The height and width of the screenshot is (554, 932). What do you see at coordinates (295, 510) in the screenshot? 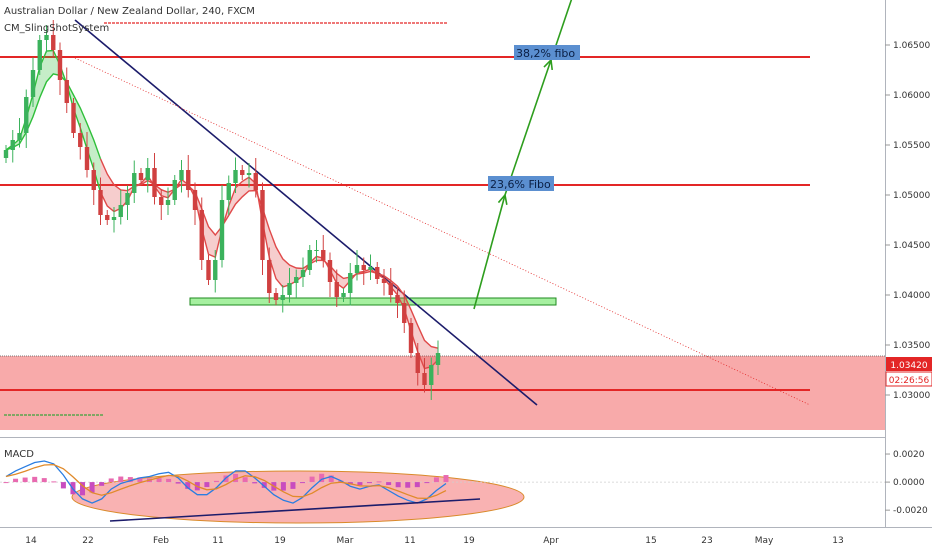
I see `macd-divergence-trendline` at bounding box center [295, 510].